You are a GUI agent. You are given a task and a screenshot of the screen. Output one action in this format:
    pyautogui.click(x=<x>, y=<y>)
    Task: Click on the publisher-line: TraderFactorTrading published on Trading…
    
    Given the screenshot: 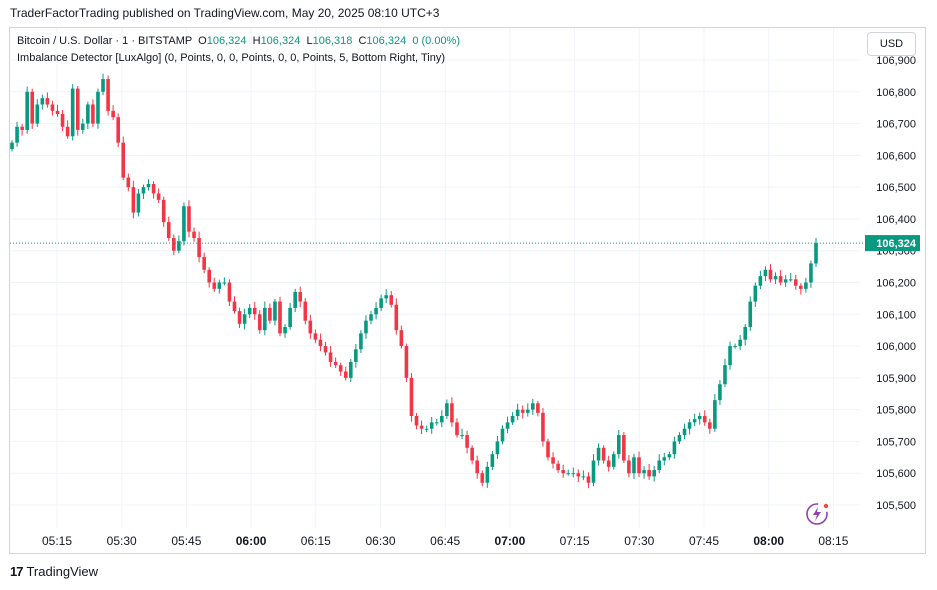 What is the action you would take?
    pyautogui.click(x=225, y=13)
    